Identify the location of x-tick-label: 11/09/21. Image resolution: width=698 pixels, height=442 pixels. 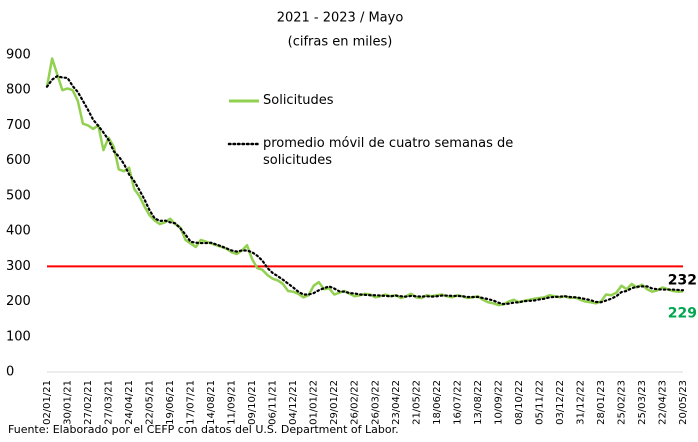
(232, 402).